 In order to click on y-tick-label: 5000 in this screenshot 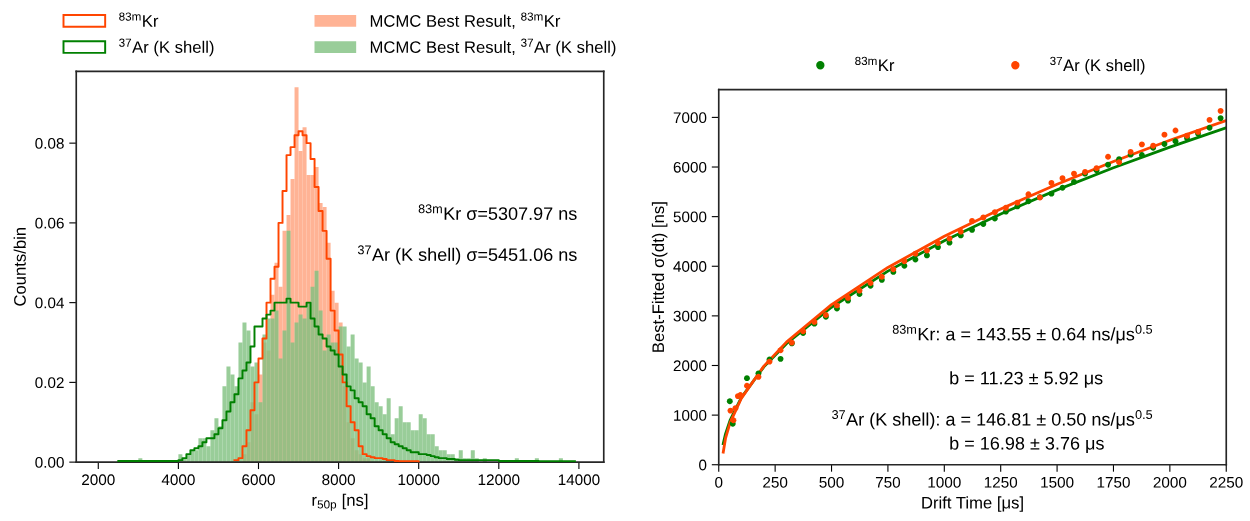, I will do `click(690, 217)`.